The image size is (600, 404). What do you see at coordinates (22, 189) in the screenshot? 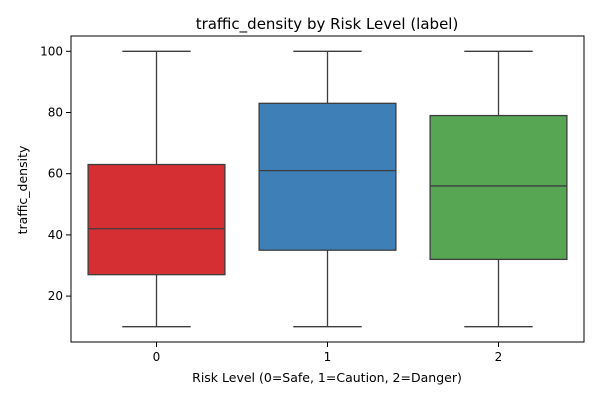
I see `y-axis-label: traffic_density` at bounding box center [22, 189].